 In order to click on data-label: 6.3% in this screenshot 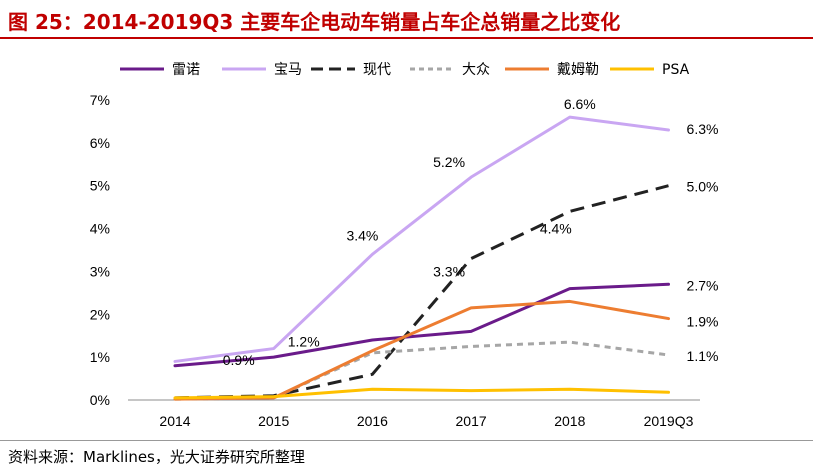, I will do `click(703, 129)`.